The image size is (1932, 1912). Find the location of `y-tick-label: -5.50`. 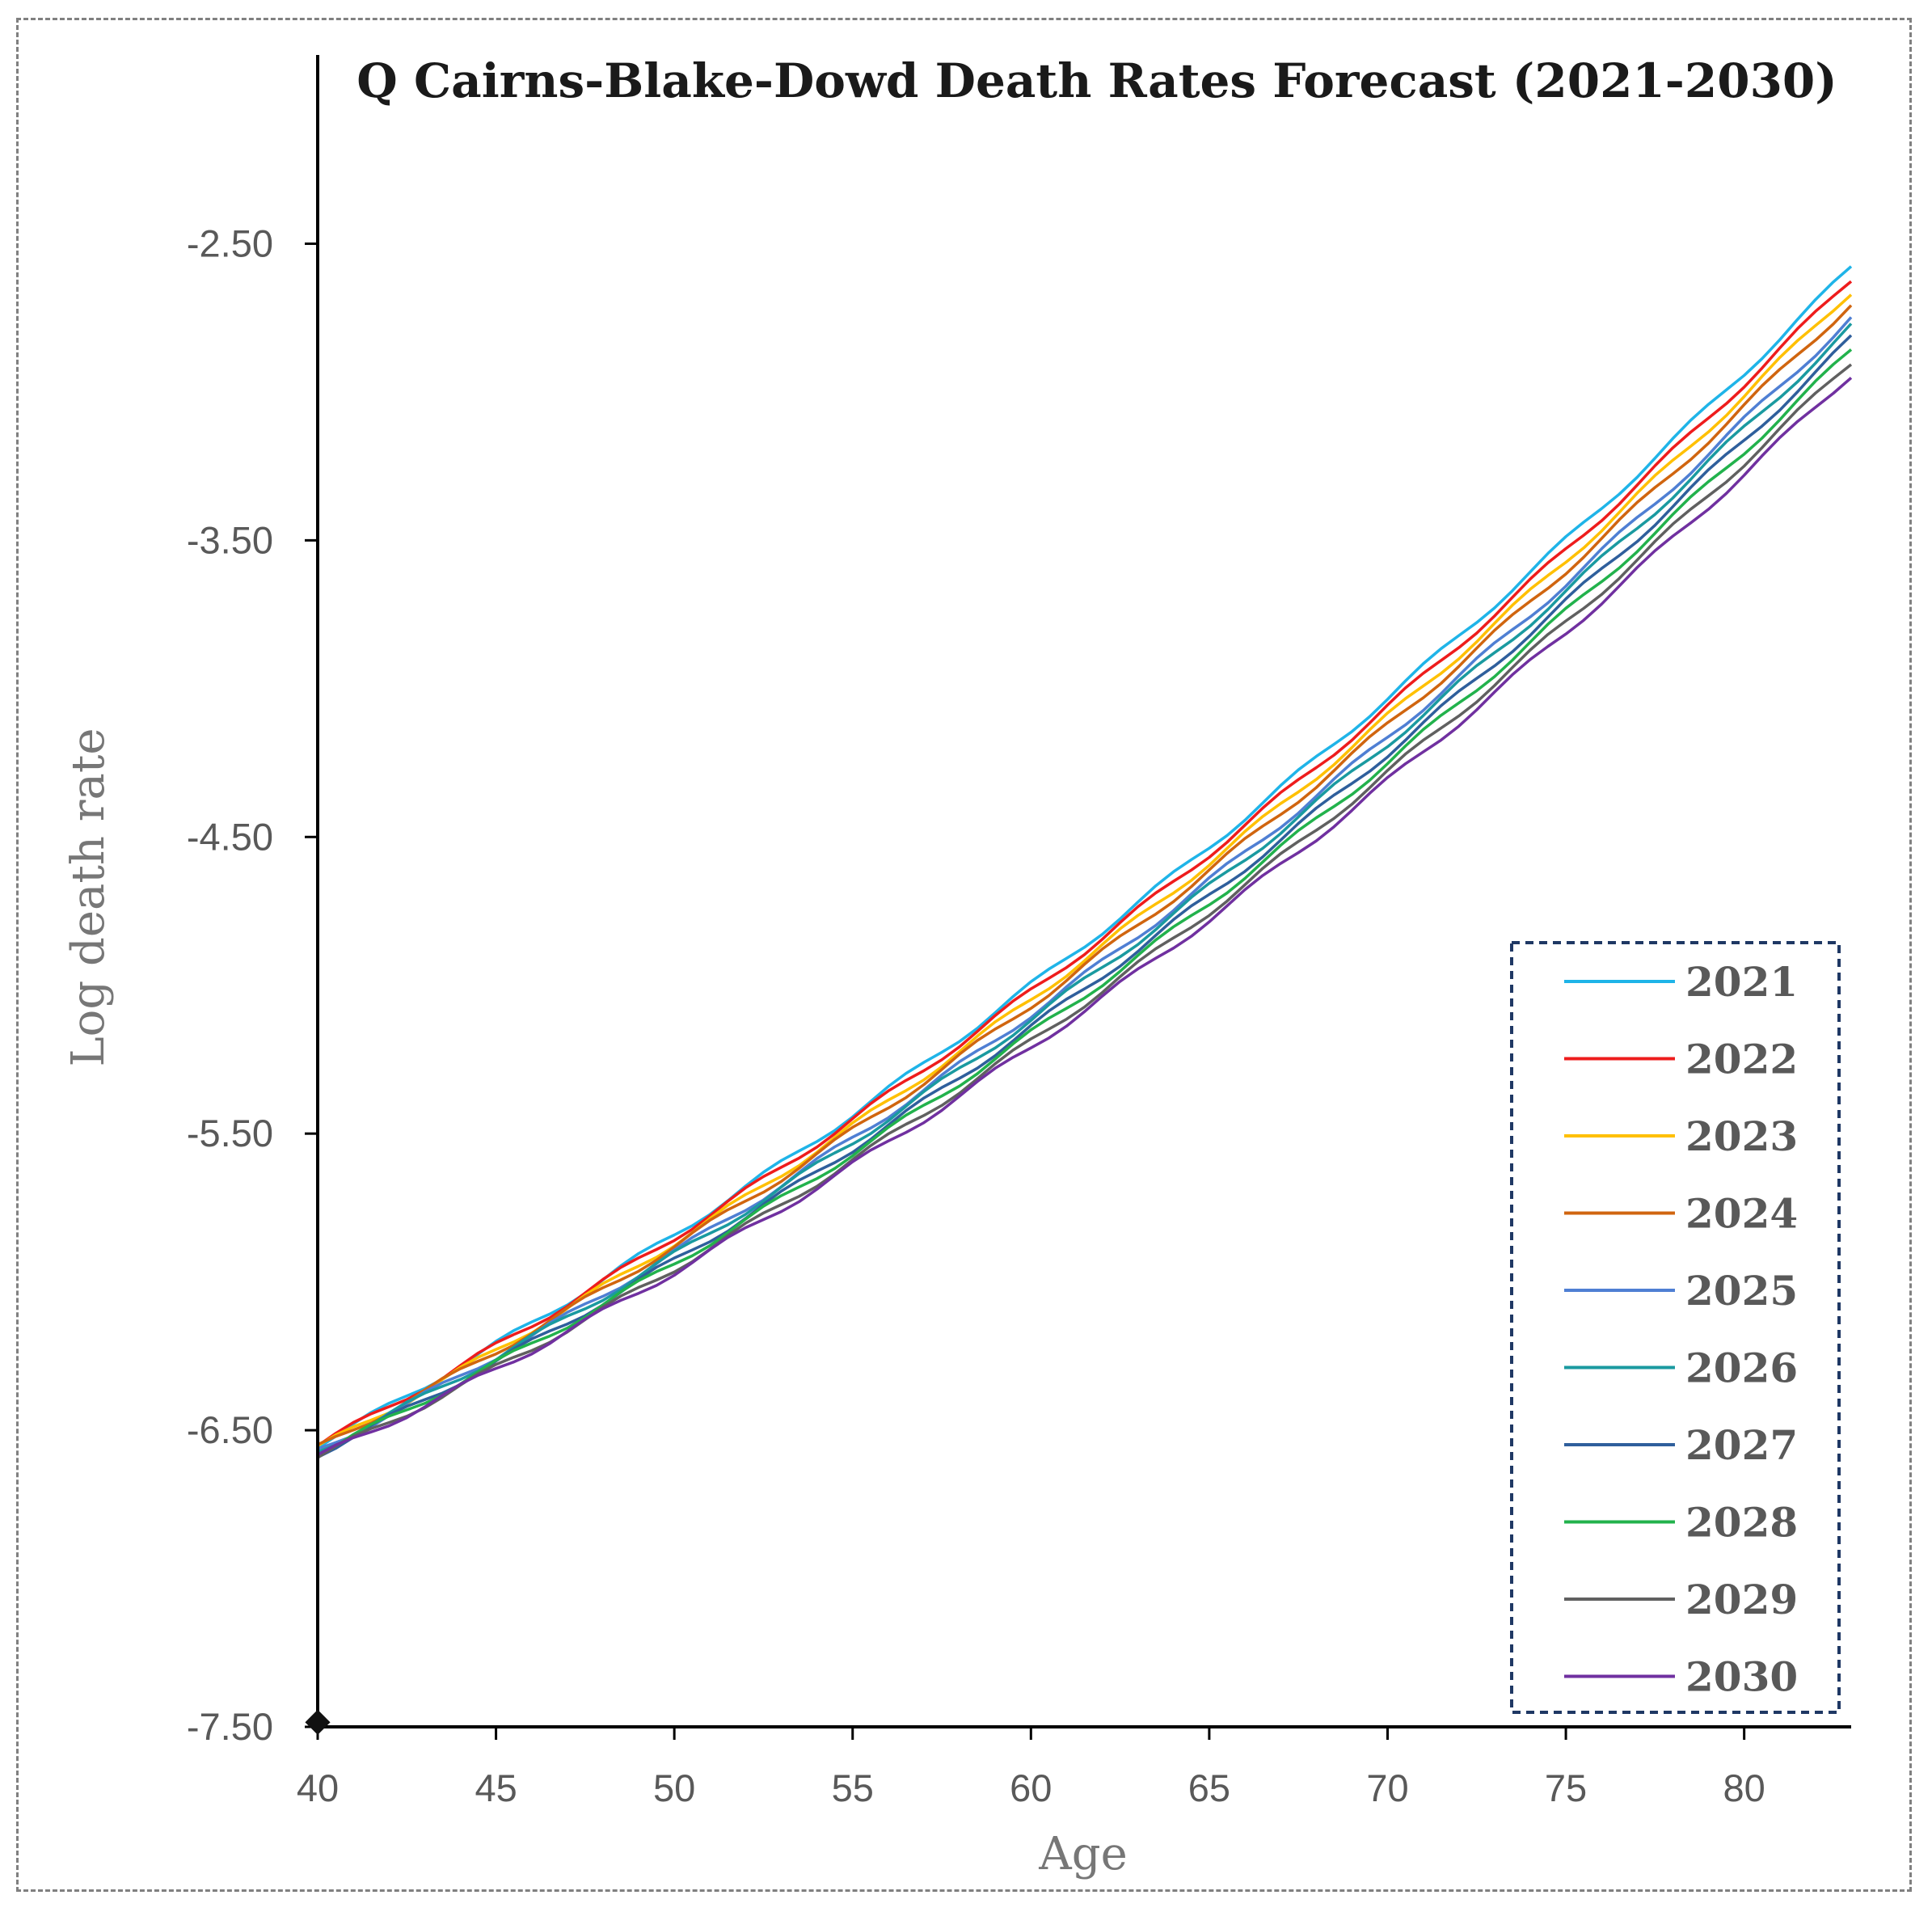

y-tick-label: -5.50 is located at coordinates (230, 1133).